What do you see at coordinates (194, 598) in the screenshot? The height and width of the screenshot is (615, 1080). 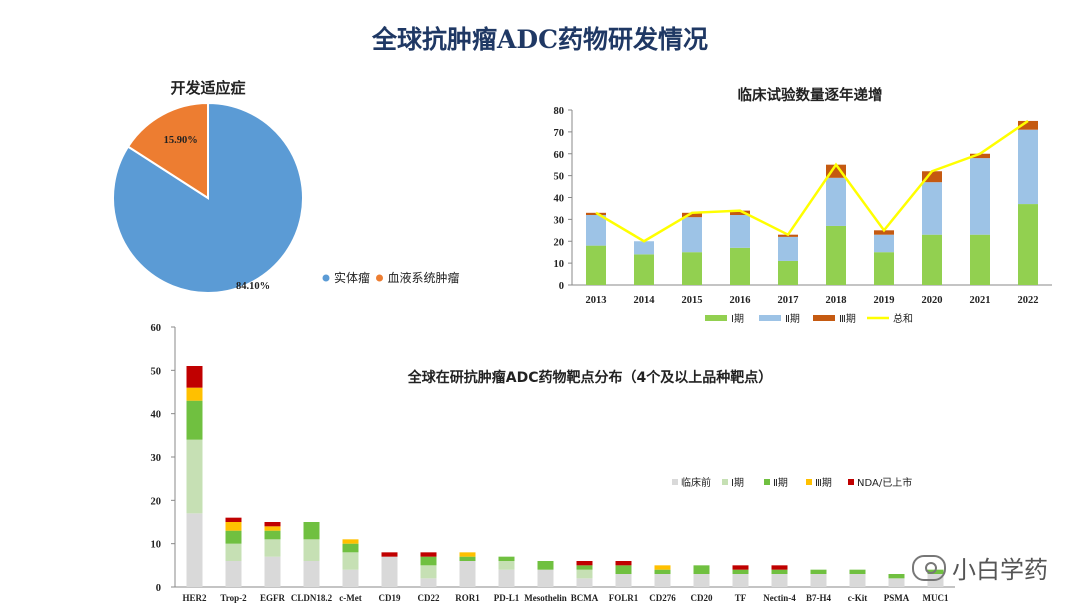 I see `x-tick-label: HER2` at bounding box center [194, 598].